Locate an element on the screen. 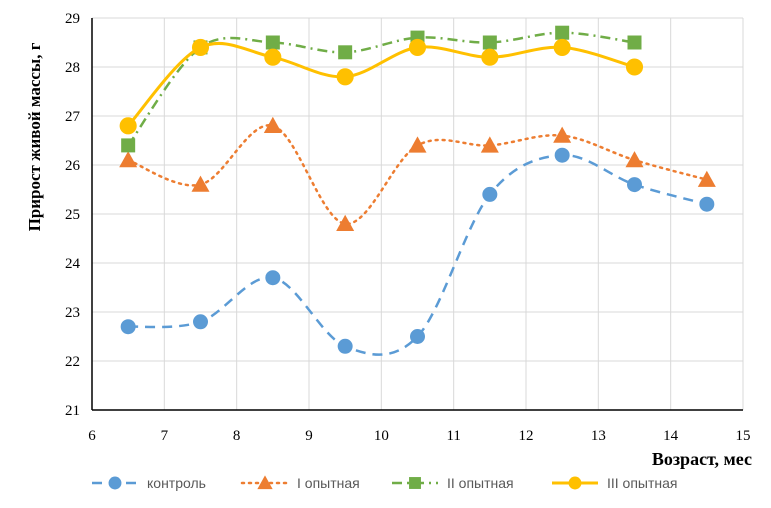  legend-label: I опытная is located at coordinates (328, 483).